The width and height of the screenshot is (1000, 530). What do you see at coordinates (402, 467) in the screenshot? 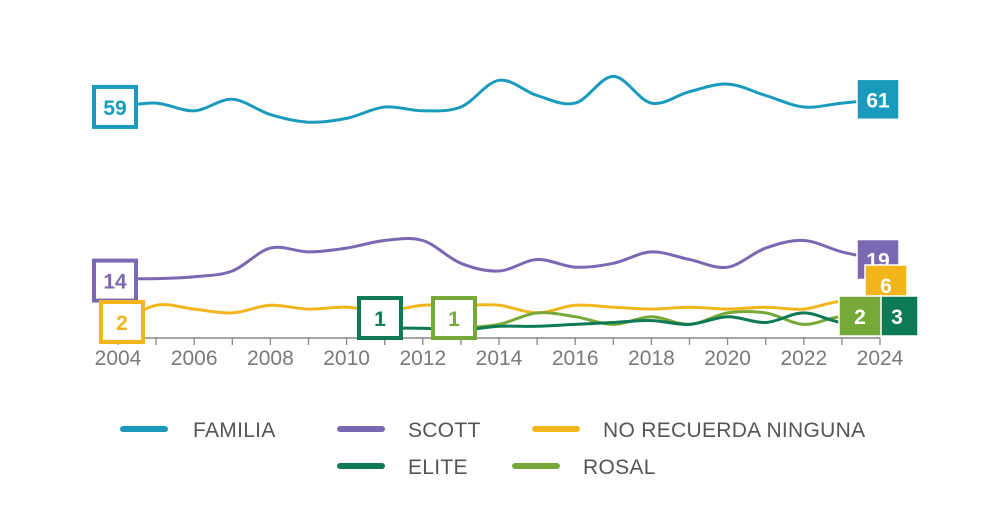
I see `legend-item-elite: ELITE` at bounding box center [402, 467].